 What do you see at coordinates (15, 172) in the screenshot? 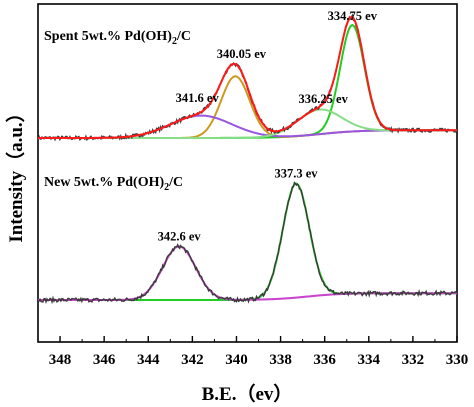
I see `y-axis-label: Intensity（a.u.）` at bounding box center [15, 172].